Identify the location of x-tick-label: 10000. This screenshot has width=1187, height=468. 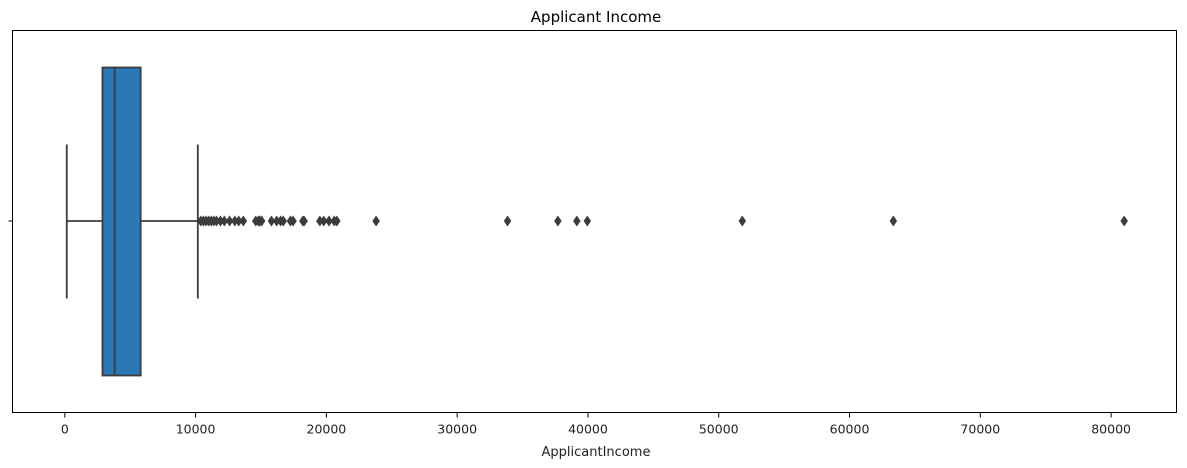
(196, 429).